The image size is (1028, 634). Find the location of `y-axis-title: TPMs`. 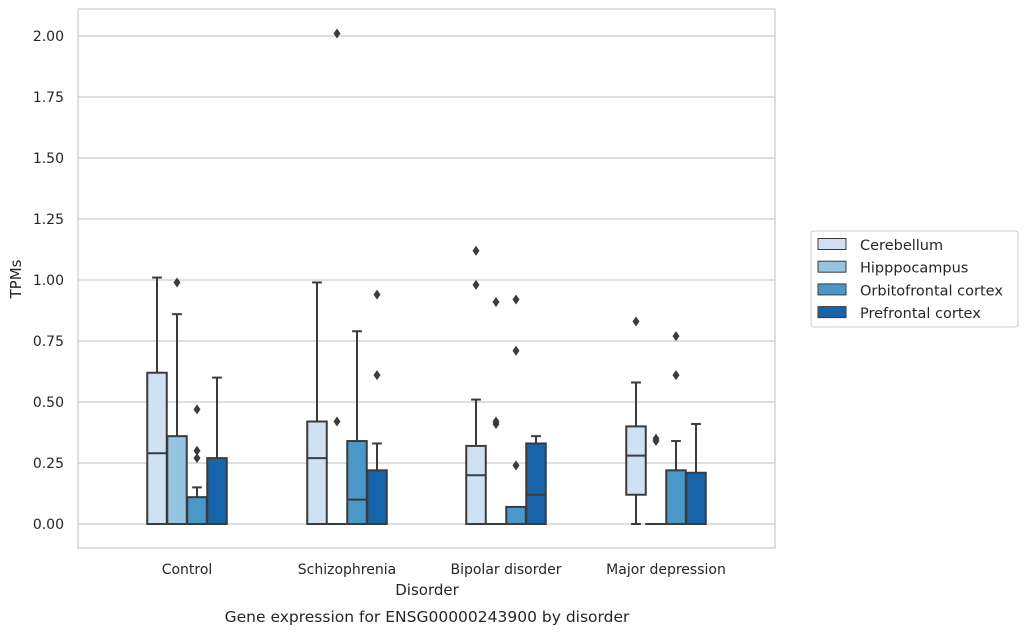

y-axis-title: TPMs is located at coordinates (16, 279).